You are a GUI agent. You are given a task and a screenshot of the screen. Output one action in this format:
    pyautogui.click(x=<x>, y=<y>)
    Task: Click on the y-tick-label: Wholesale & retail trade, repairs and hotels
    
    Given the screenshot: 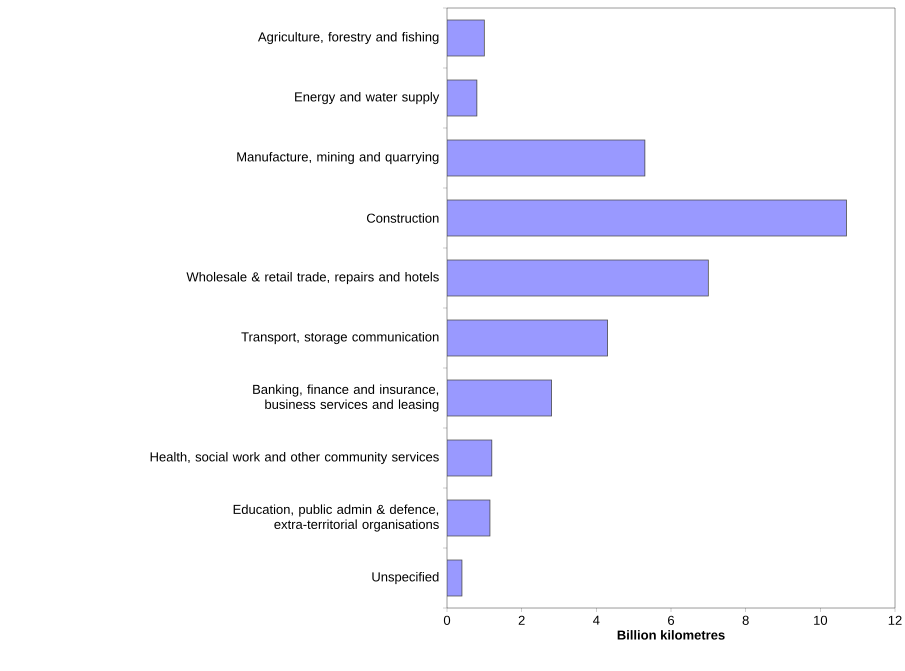 What is the action you would take?
    pyautogui.click(x=312, y=278)
    